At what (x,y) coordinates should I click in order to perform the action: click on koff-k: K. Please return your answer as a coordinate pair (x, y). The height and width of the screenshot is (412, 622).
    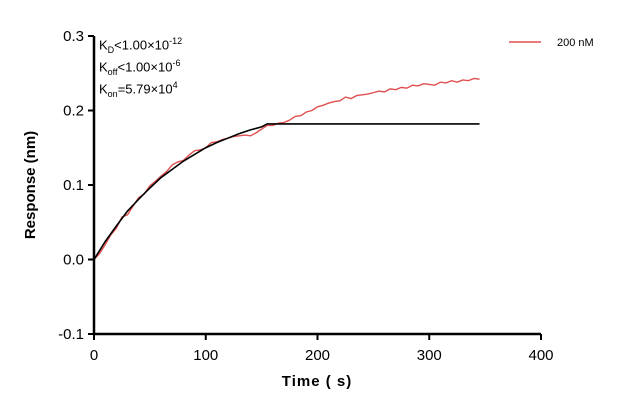
    Looking at the image, I should click on (103, 67).